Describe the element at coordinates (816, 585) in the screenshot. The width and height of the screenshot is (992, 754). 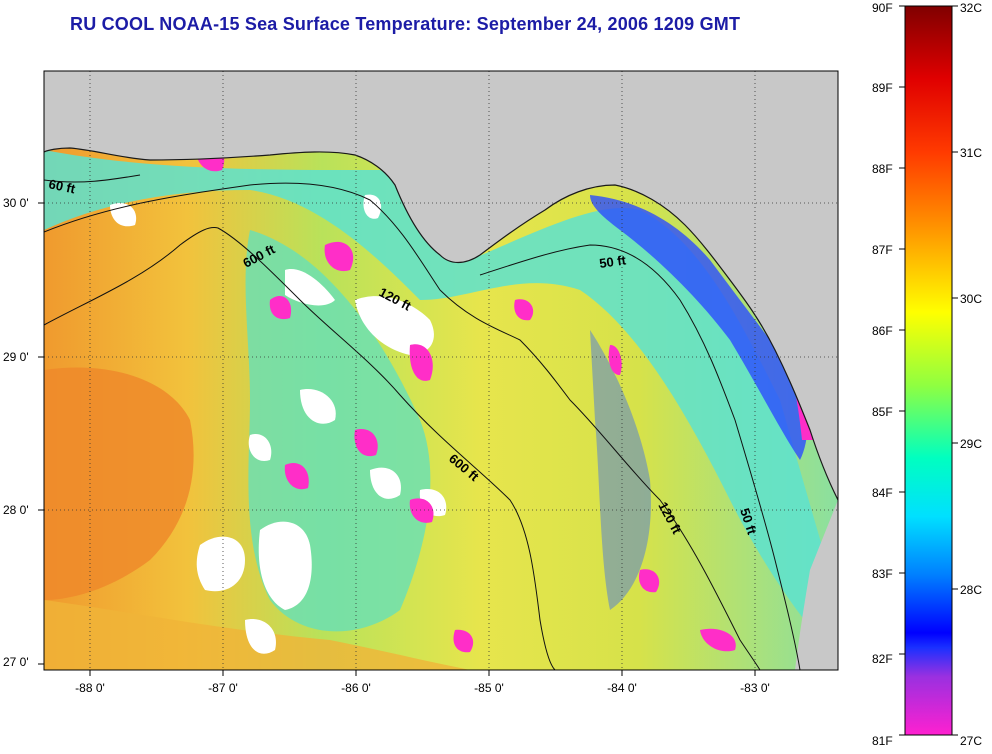
I see `land-mass-south` at that location.